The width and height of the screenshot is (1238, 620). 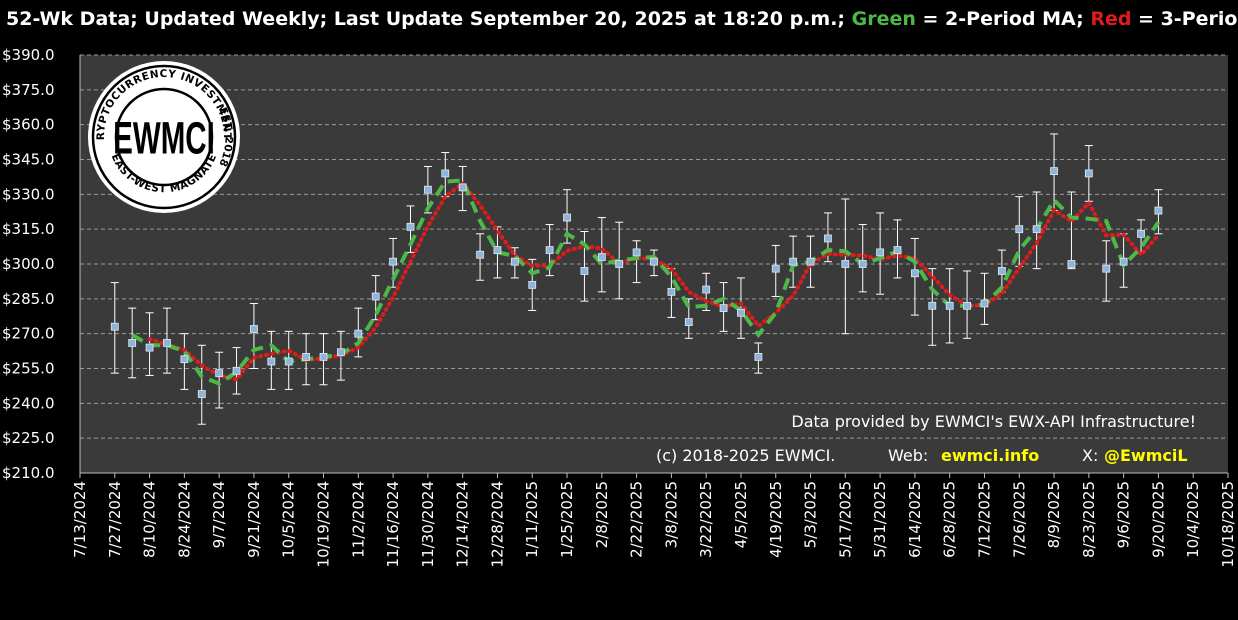 What do you see at coordinates (845, 519) in the screenshot?
I see `x-tick-label: 5/17/2025` at bounding box center [845, 519].